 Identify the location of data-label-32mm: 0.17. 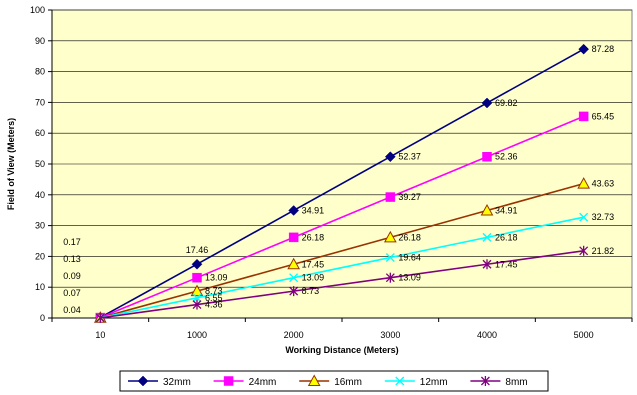
(72, 242).